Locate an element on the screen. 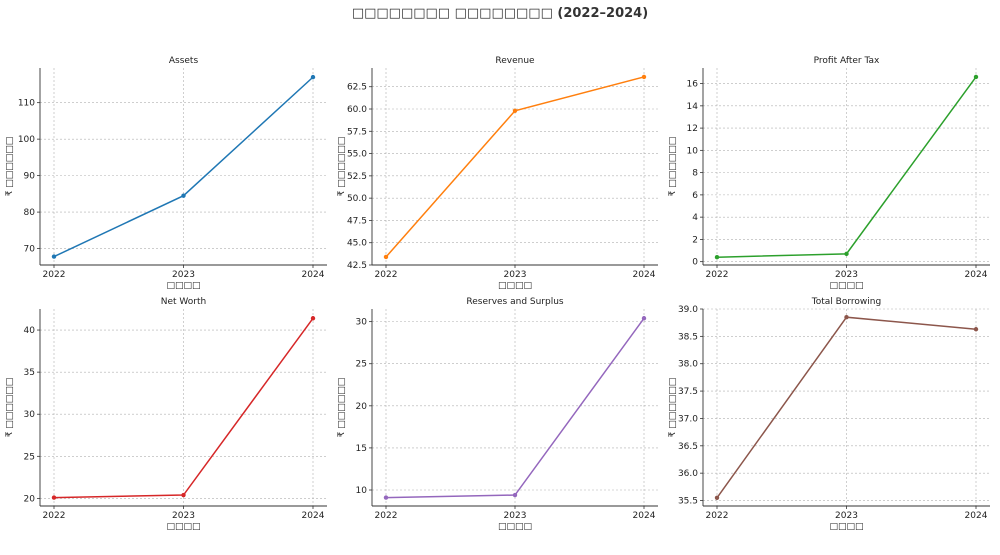 The height and width of the screenshot is (555, 1000). y-tick-label: 110 is located at coordinates (26, 104).